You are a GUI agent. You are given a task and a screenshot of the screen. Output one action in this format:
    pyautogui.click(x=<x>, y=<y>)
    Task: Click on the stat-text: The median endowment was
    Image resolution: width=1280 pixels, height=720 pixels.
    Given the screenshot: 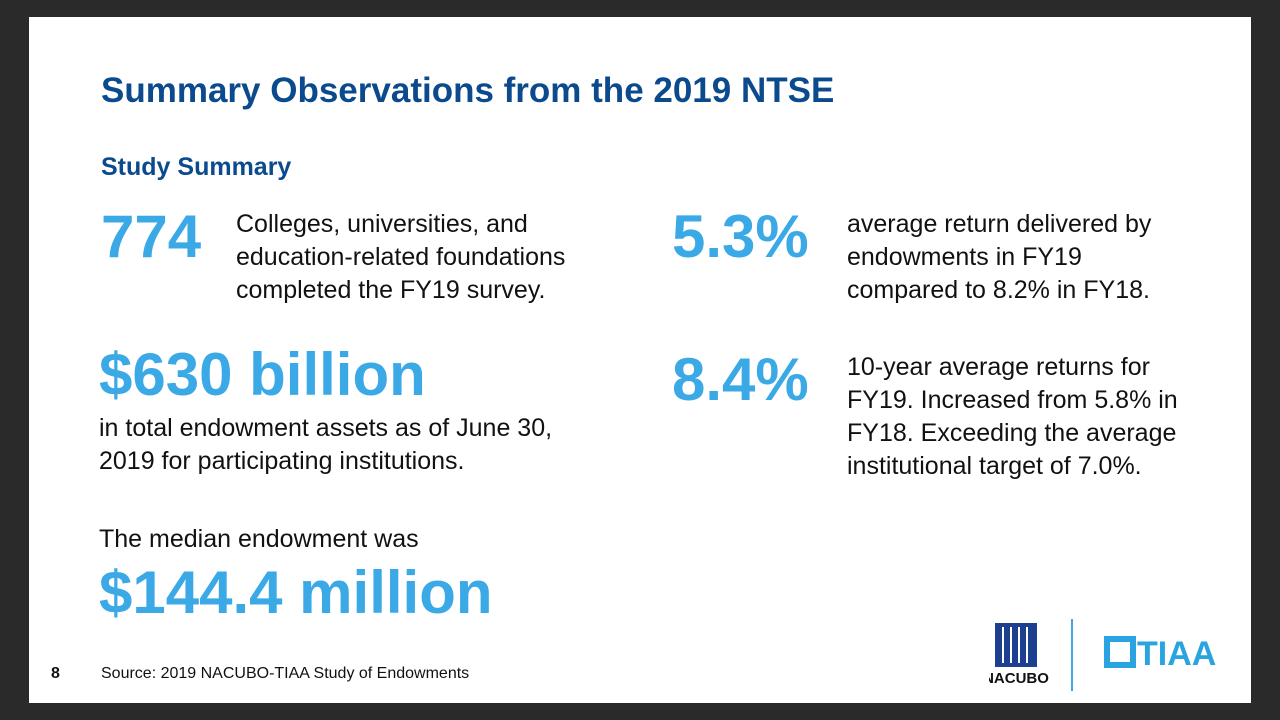 What is the action you would take?
    pyautogui.click(x=259, y=539)
    